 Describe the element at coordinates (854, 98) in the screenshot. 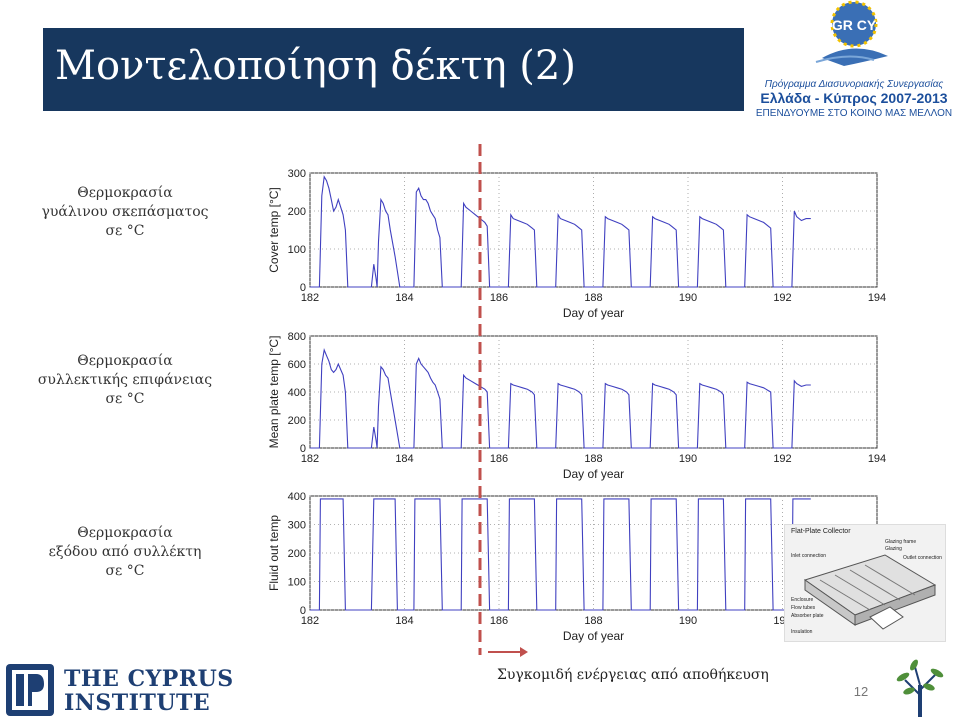

I see `grcy-title-text: Ελλάδα - Κύπρος 2007-2013` at that location.